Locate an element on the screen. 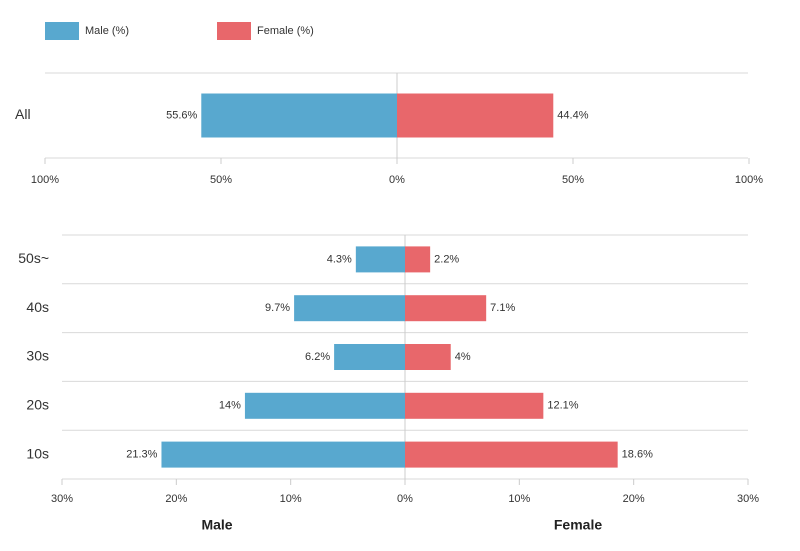  value-label: 7.1% is located at coordinates (502, 308).